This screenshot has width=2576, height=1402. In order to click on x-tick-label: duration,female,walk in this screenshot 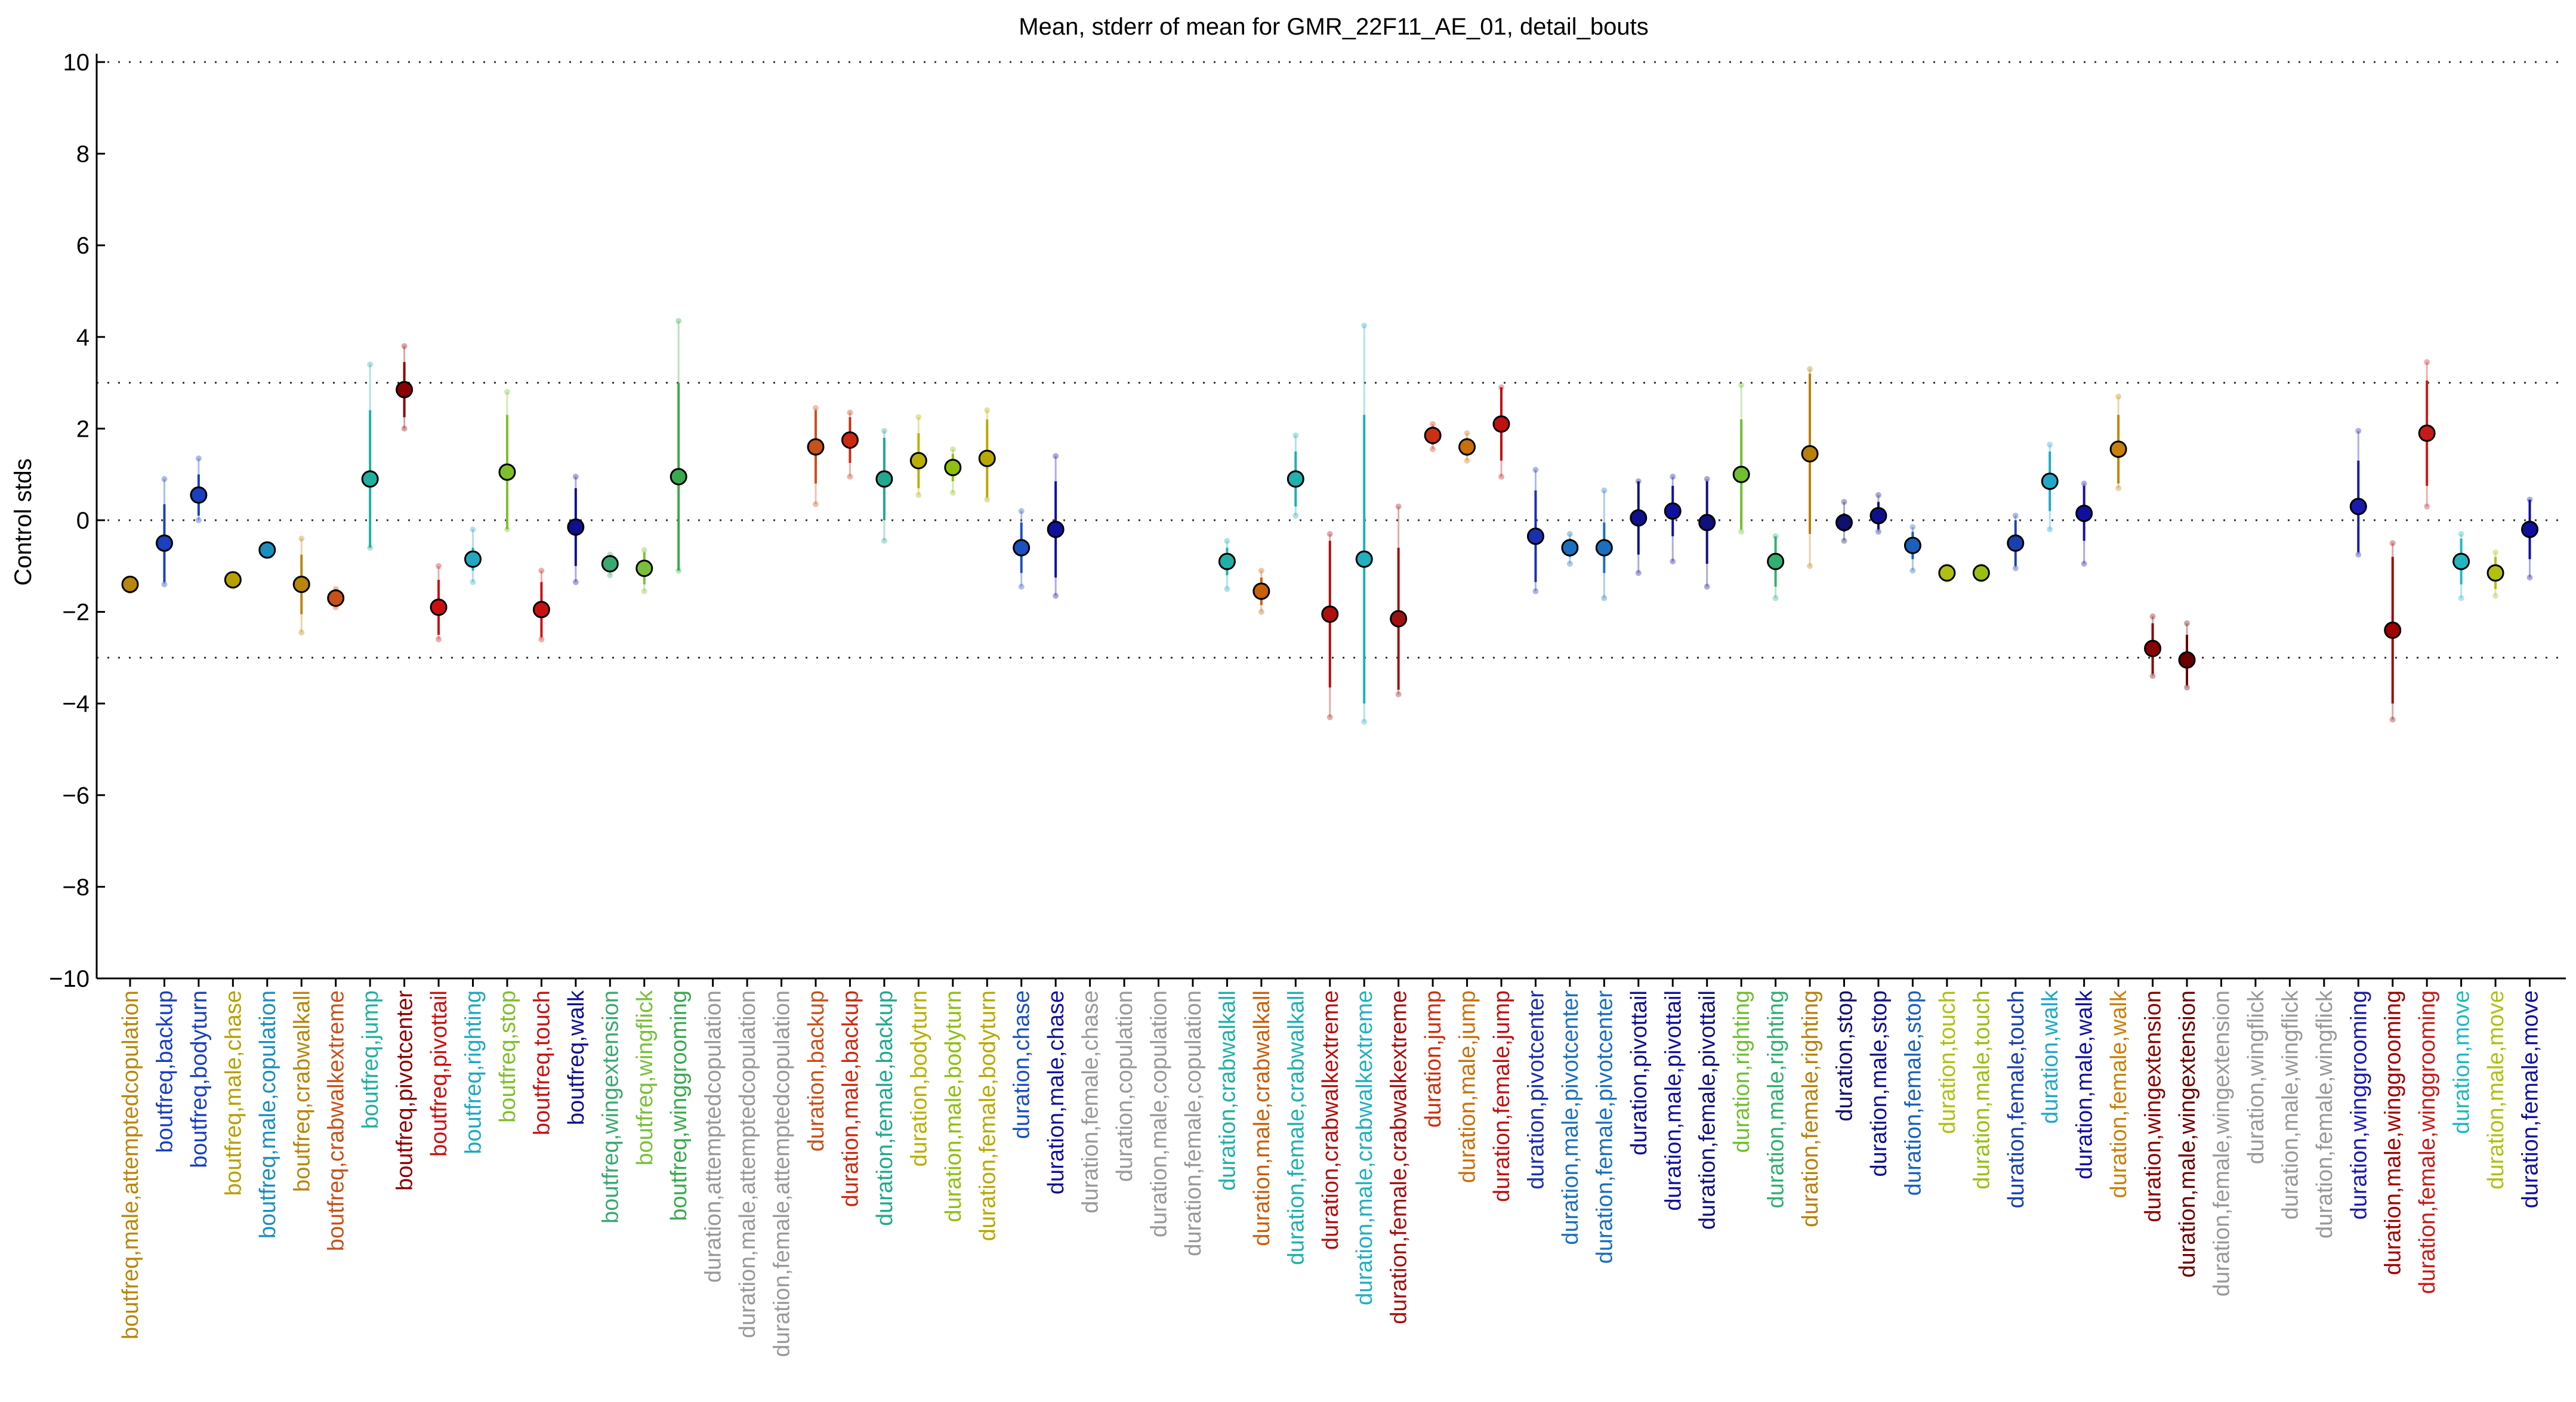, I will do `click(2118, 1094)`.